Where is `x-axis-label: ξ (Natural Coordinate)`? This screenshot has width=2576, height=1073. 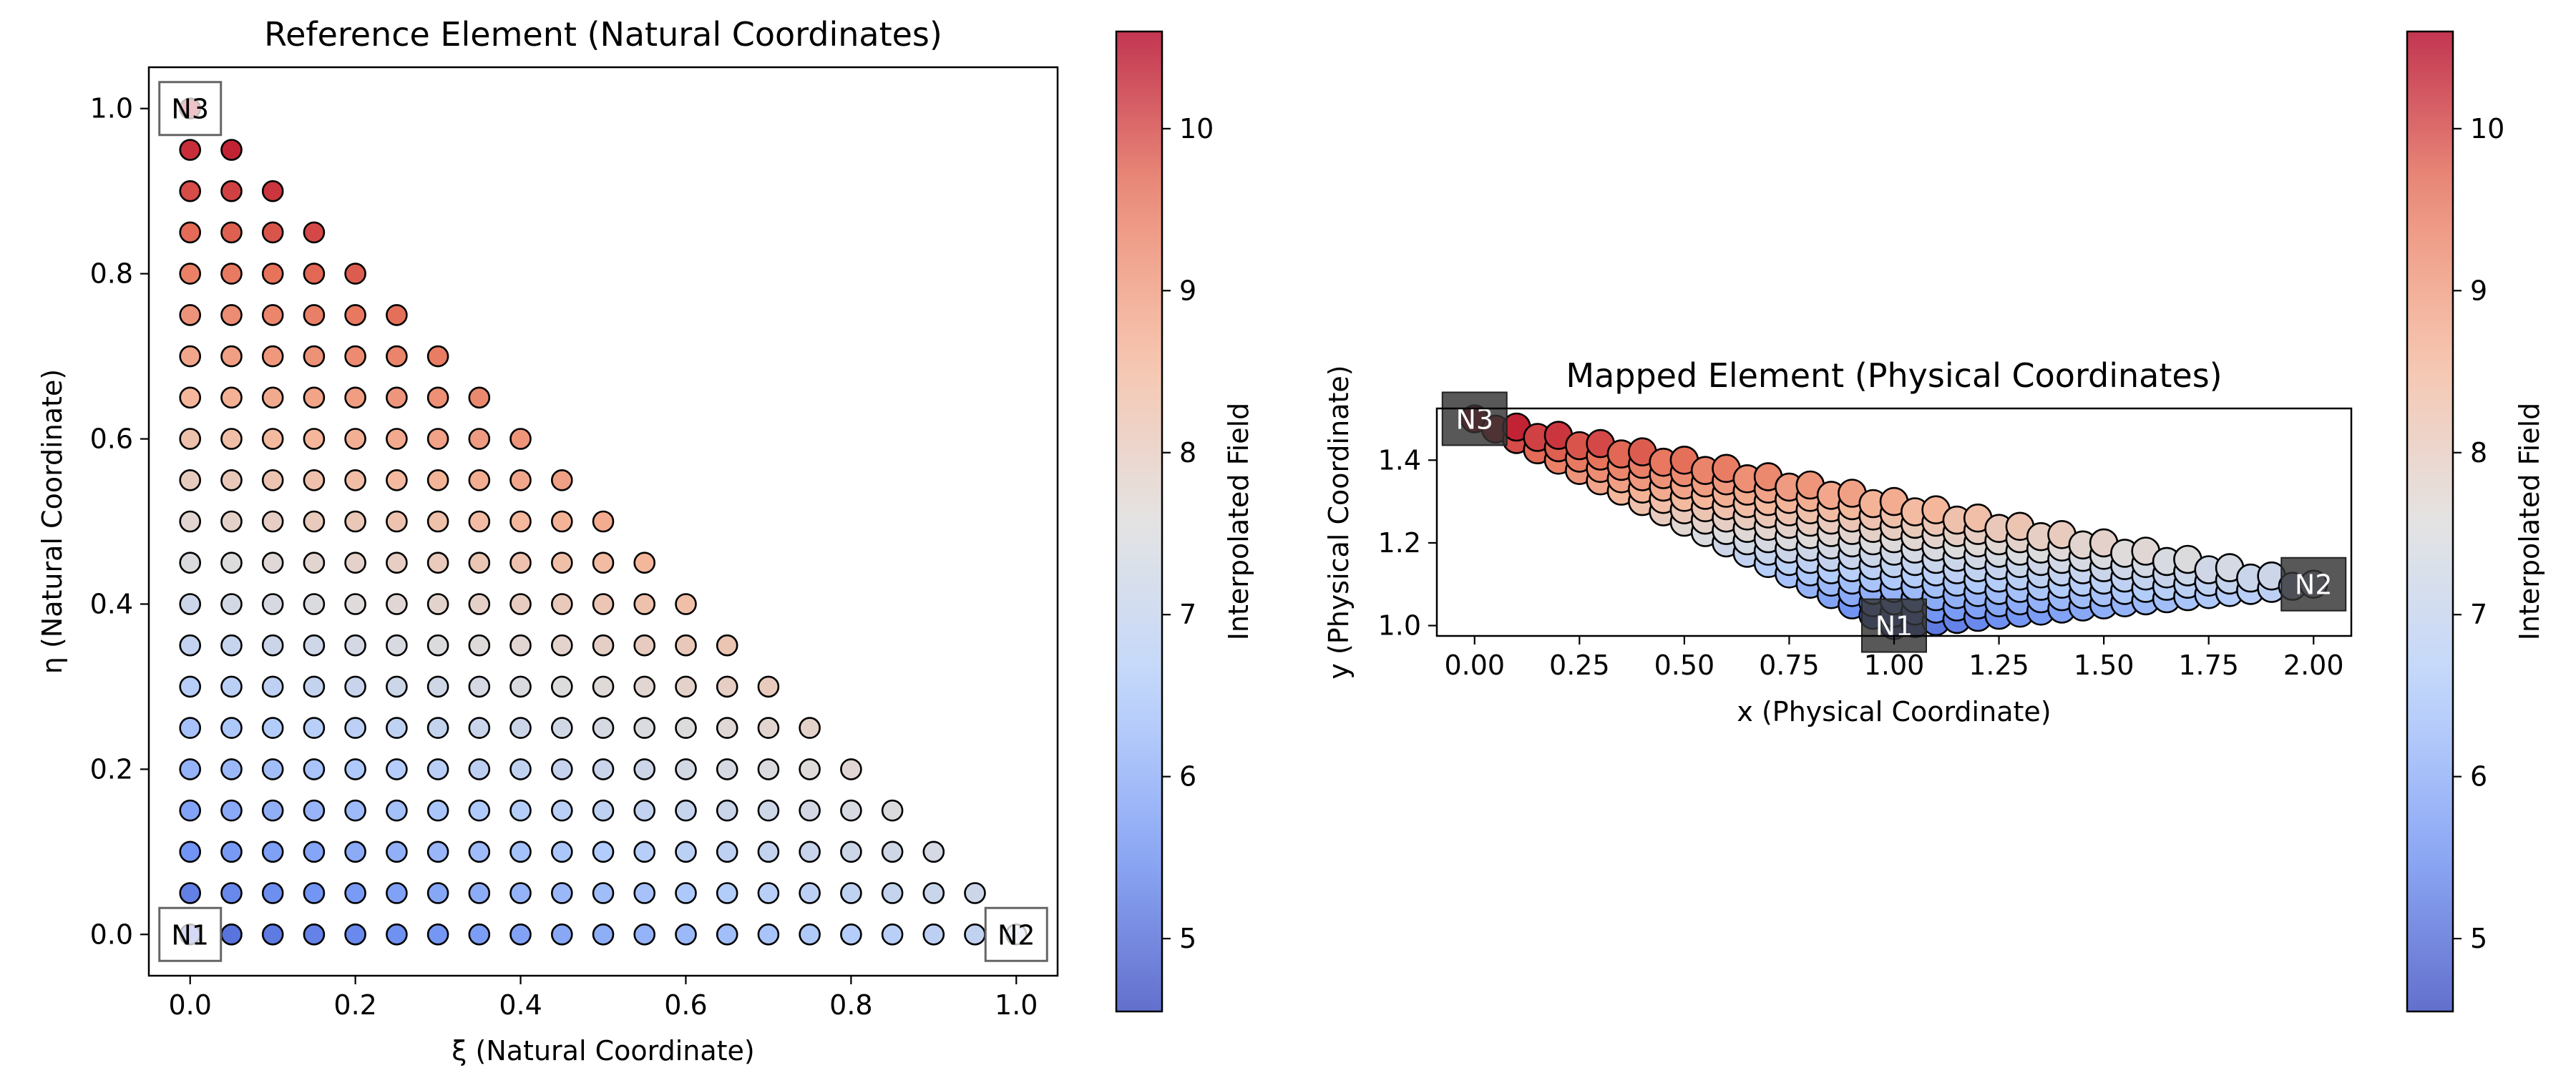
x-axis-label: ξ (Natural Coordinate) is located at coordinates (603, 1051).